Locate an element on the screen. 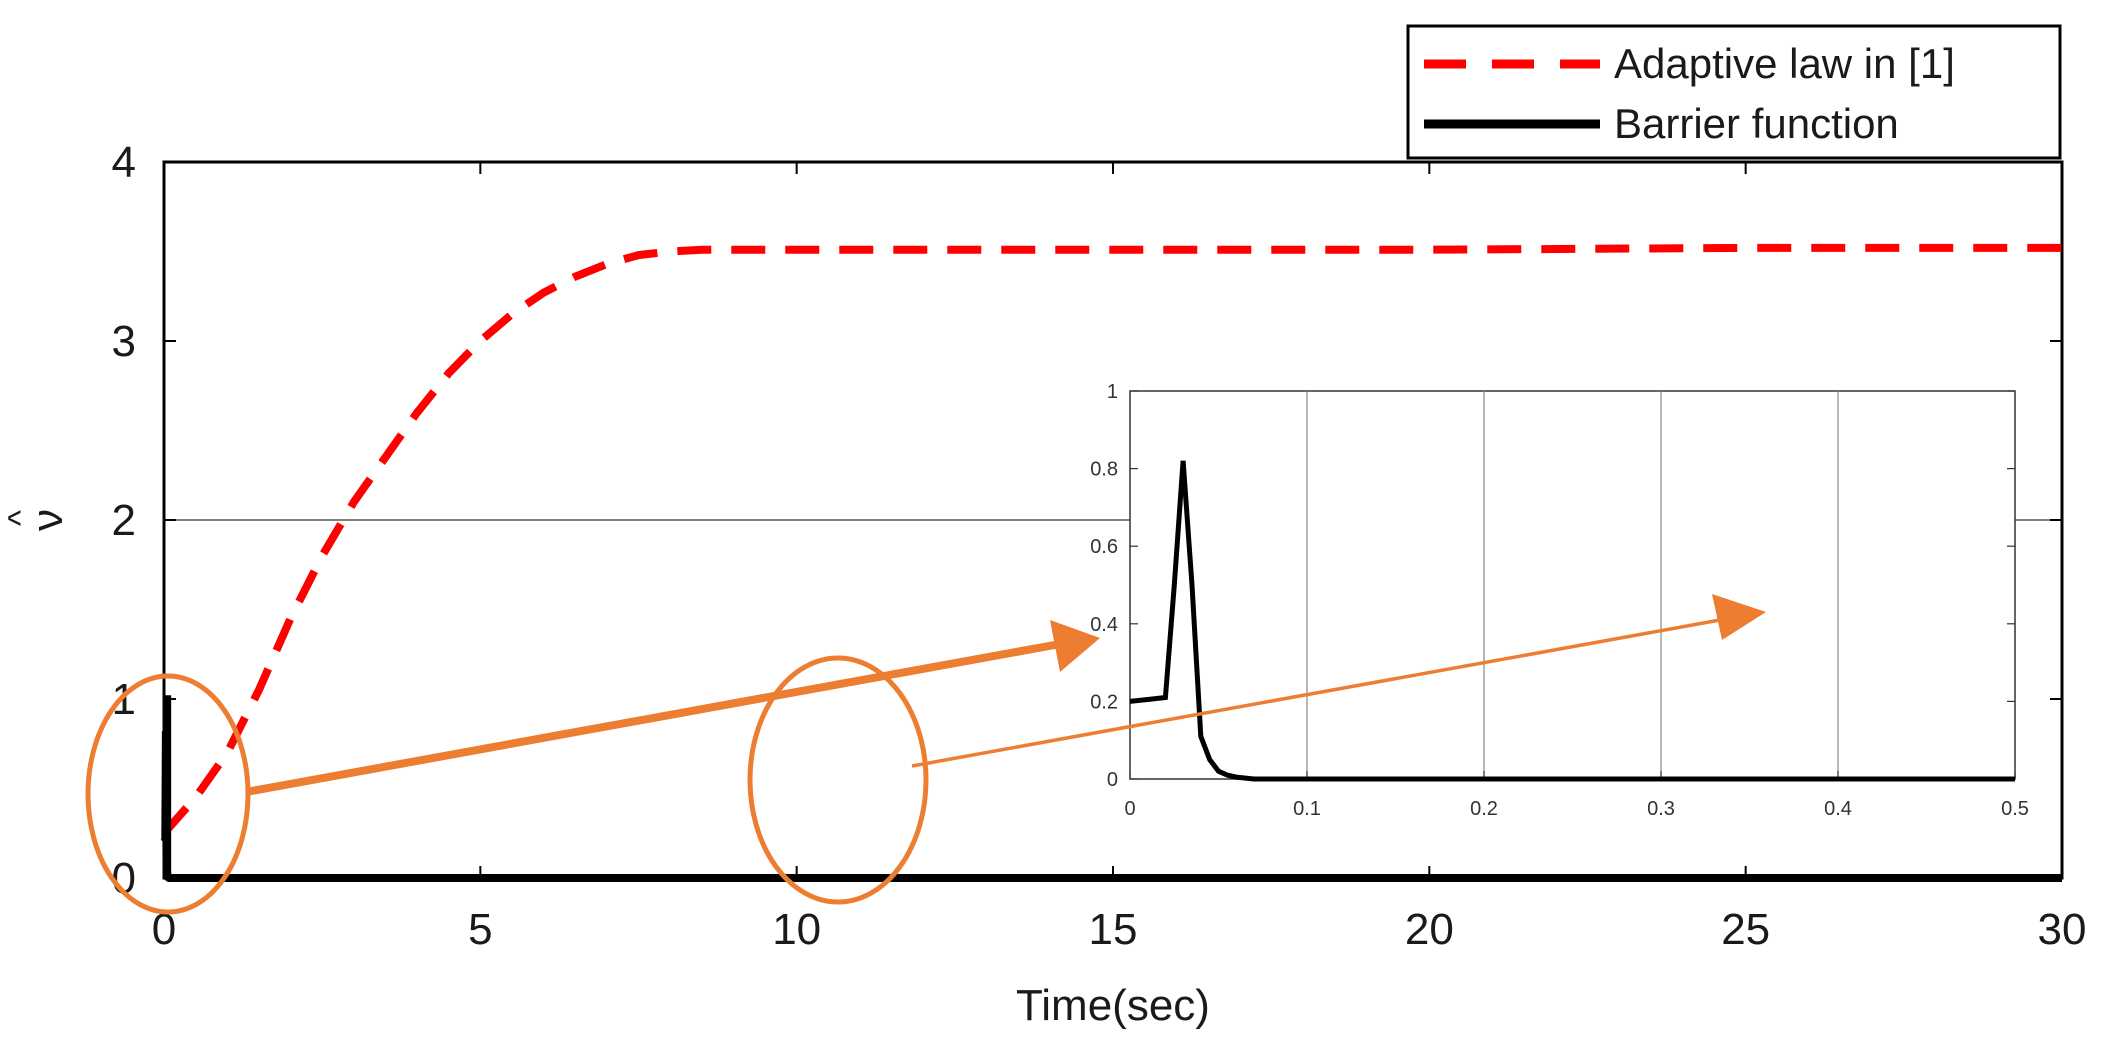 The width and height of the screenshot is (2112, 1050). svg-text: ν is located at coordinates (47, 520).